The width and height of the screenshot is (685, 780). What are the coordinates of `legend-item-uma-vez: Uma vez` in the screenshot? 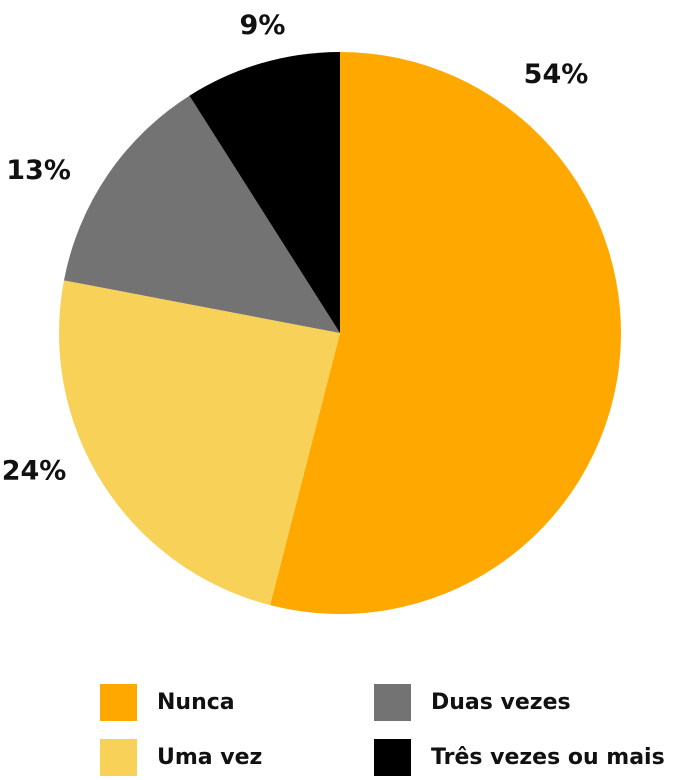 It's located at (181, 757).